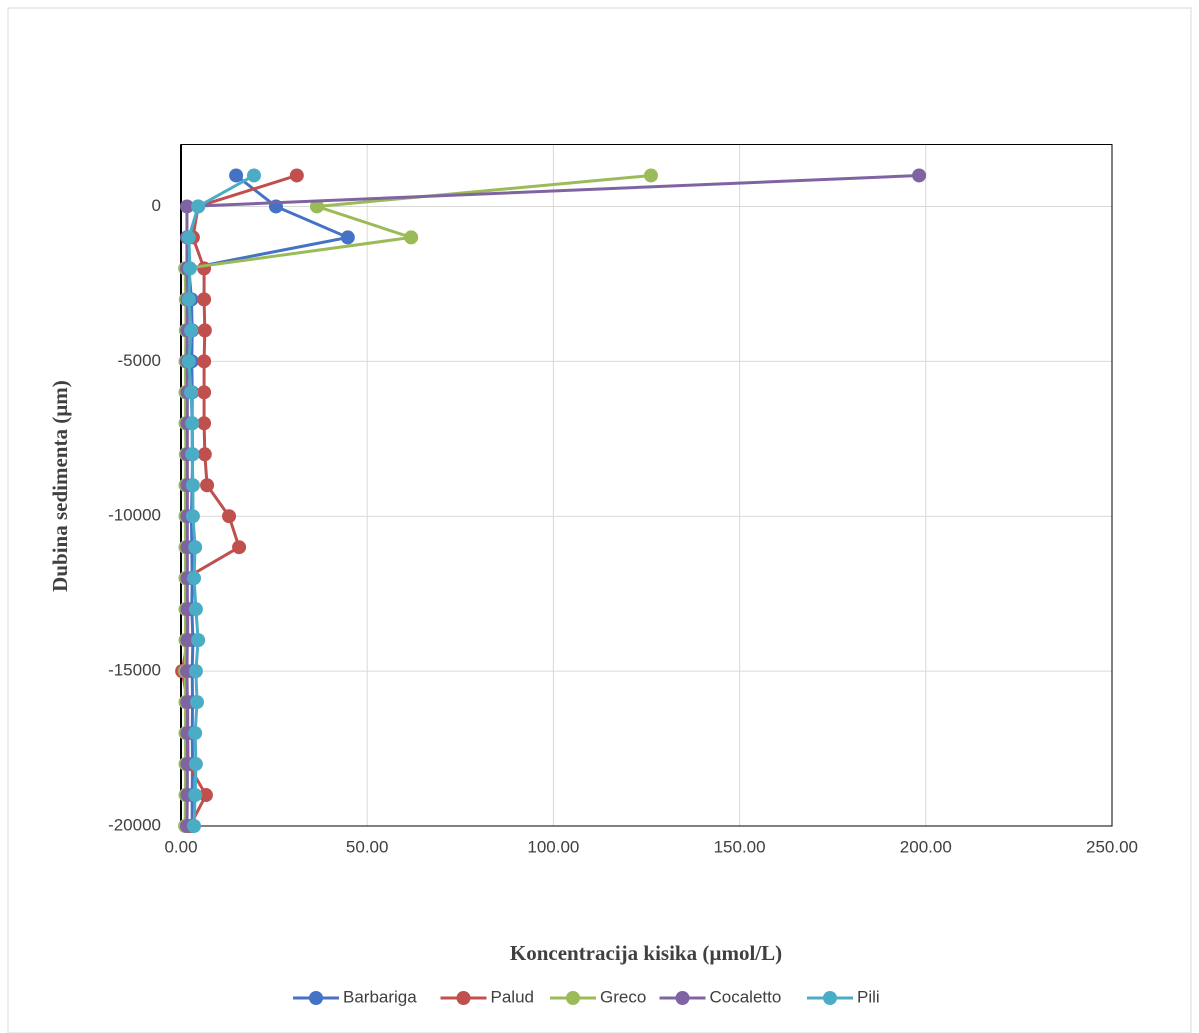 The image size is (1199, 1033). What do you see at coordinates (221, 500) in the screenshot?
I see `series-line` at bounding box center [221, 500].